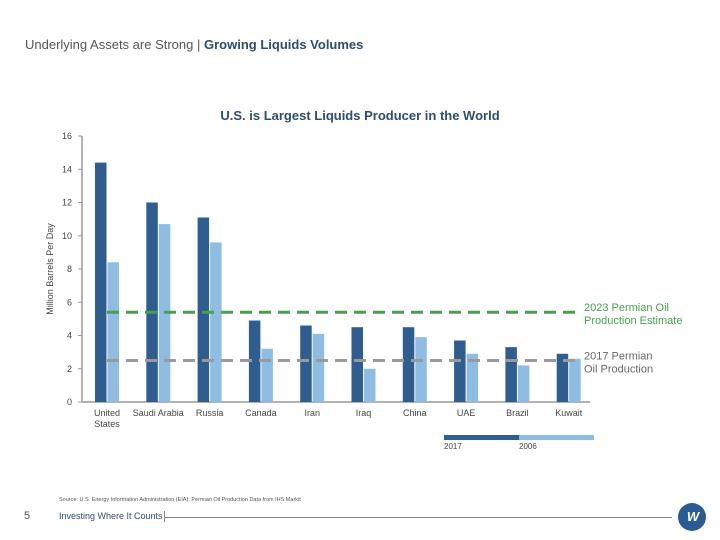 The image size is (720, 540). Describe the element at coordinates (312, 413) in the screenshot. I see `x-category-label: Iran` at that location.